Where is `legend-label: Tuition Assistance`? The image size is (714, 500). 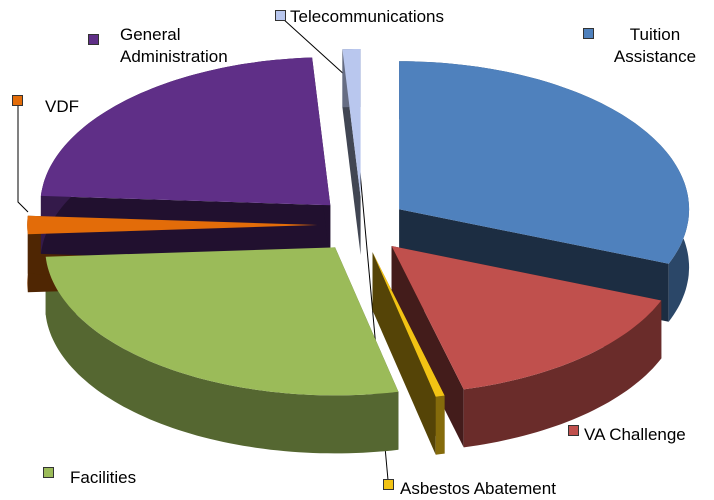 legend-label: Tuition Assistance is located at coordinates (655, 45).